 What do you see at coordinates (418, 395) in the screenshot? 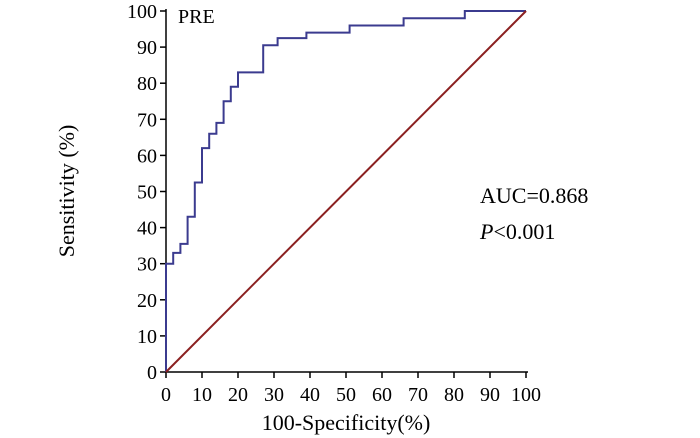
I see `x-tick-label: 70` at bounding box center [418, 395].